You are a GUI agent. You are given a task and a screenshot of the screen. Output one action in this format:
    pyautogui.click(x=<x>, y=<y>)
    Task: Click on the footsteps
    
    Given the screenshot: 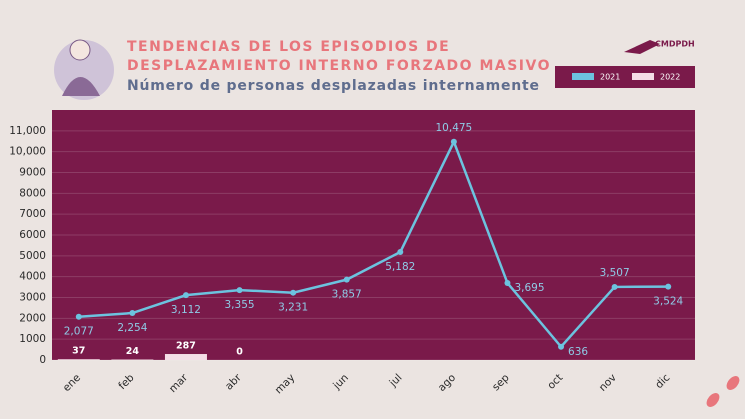 What is the action you would take?
    pyautogui.click(x=723, y=391)
    